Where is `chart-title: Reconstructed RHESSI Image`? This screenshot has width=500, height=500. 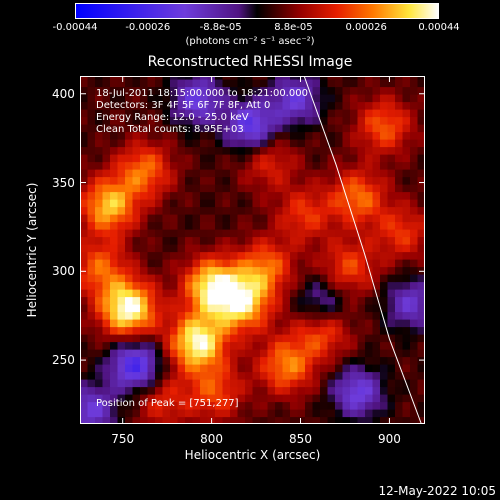 chart-title: Reconstructed RHESSI Image is located at coordinates (250, 62).